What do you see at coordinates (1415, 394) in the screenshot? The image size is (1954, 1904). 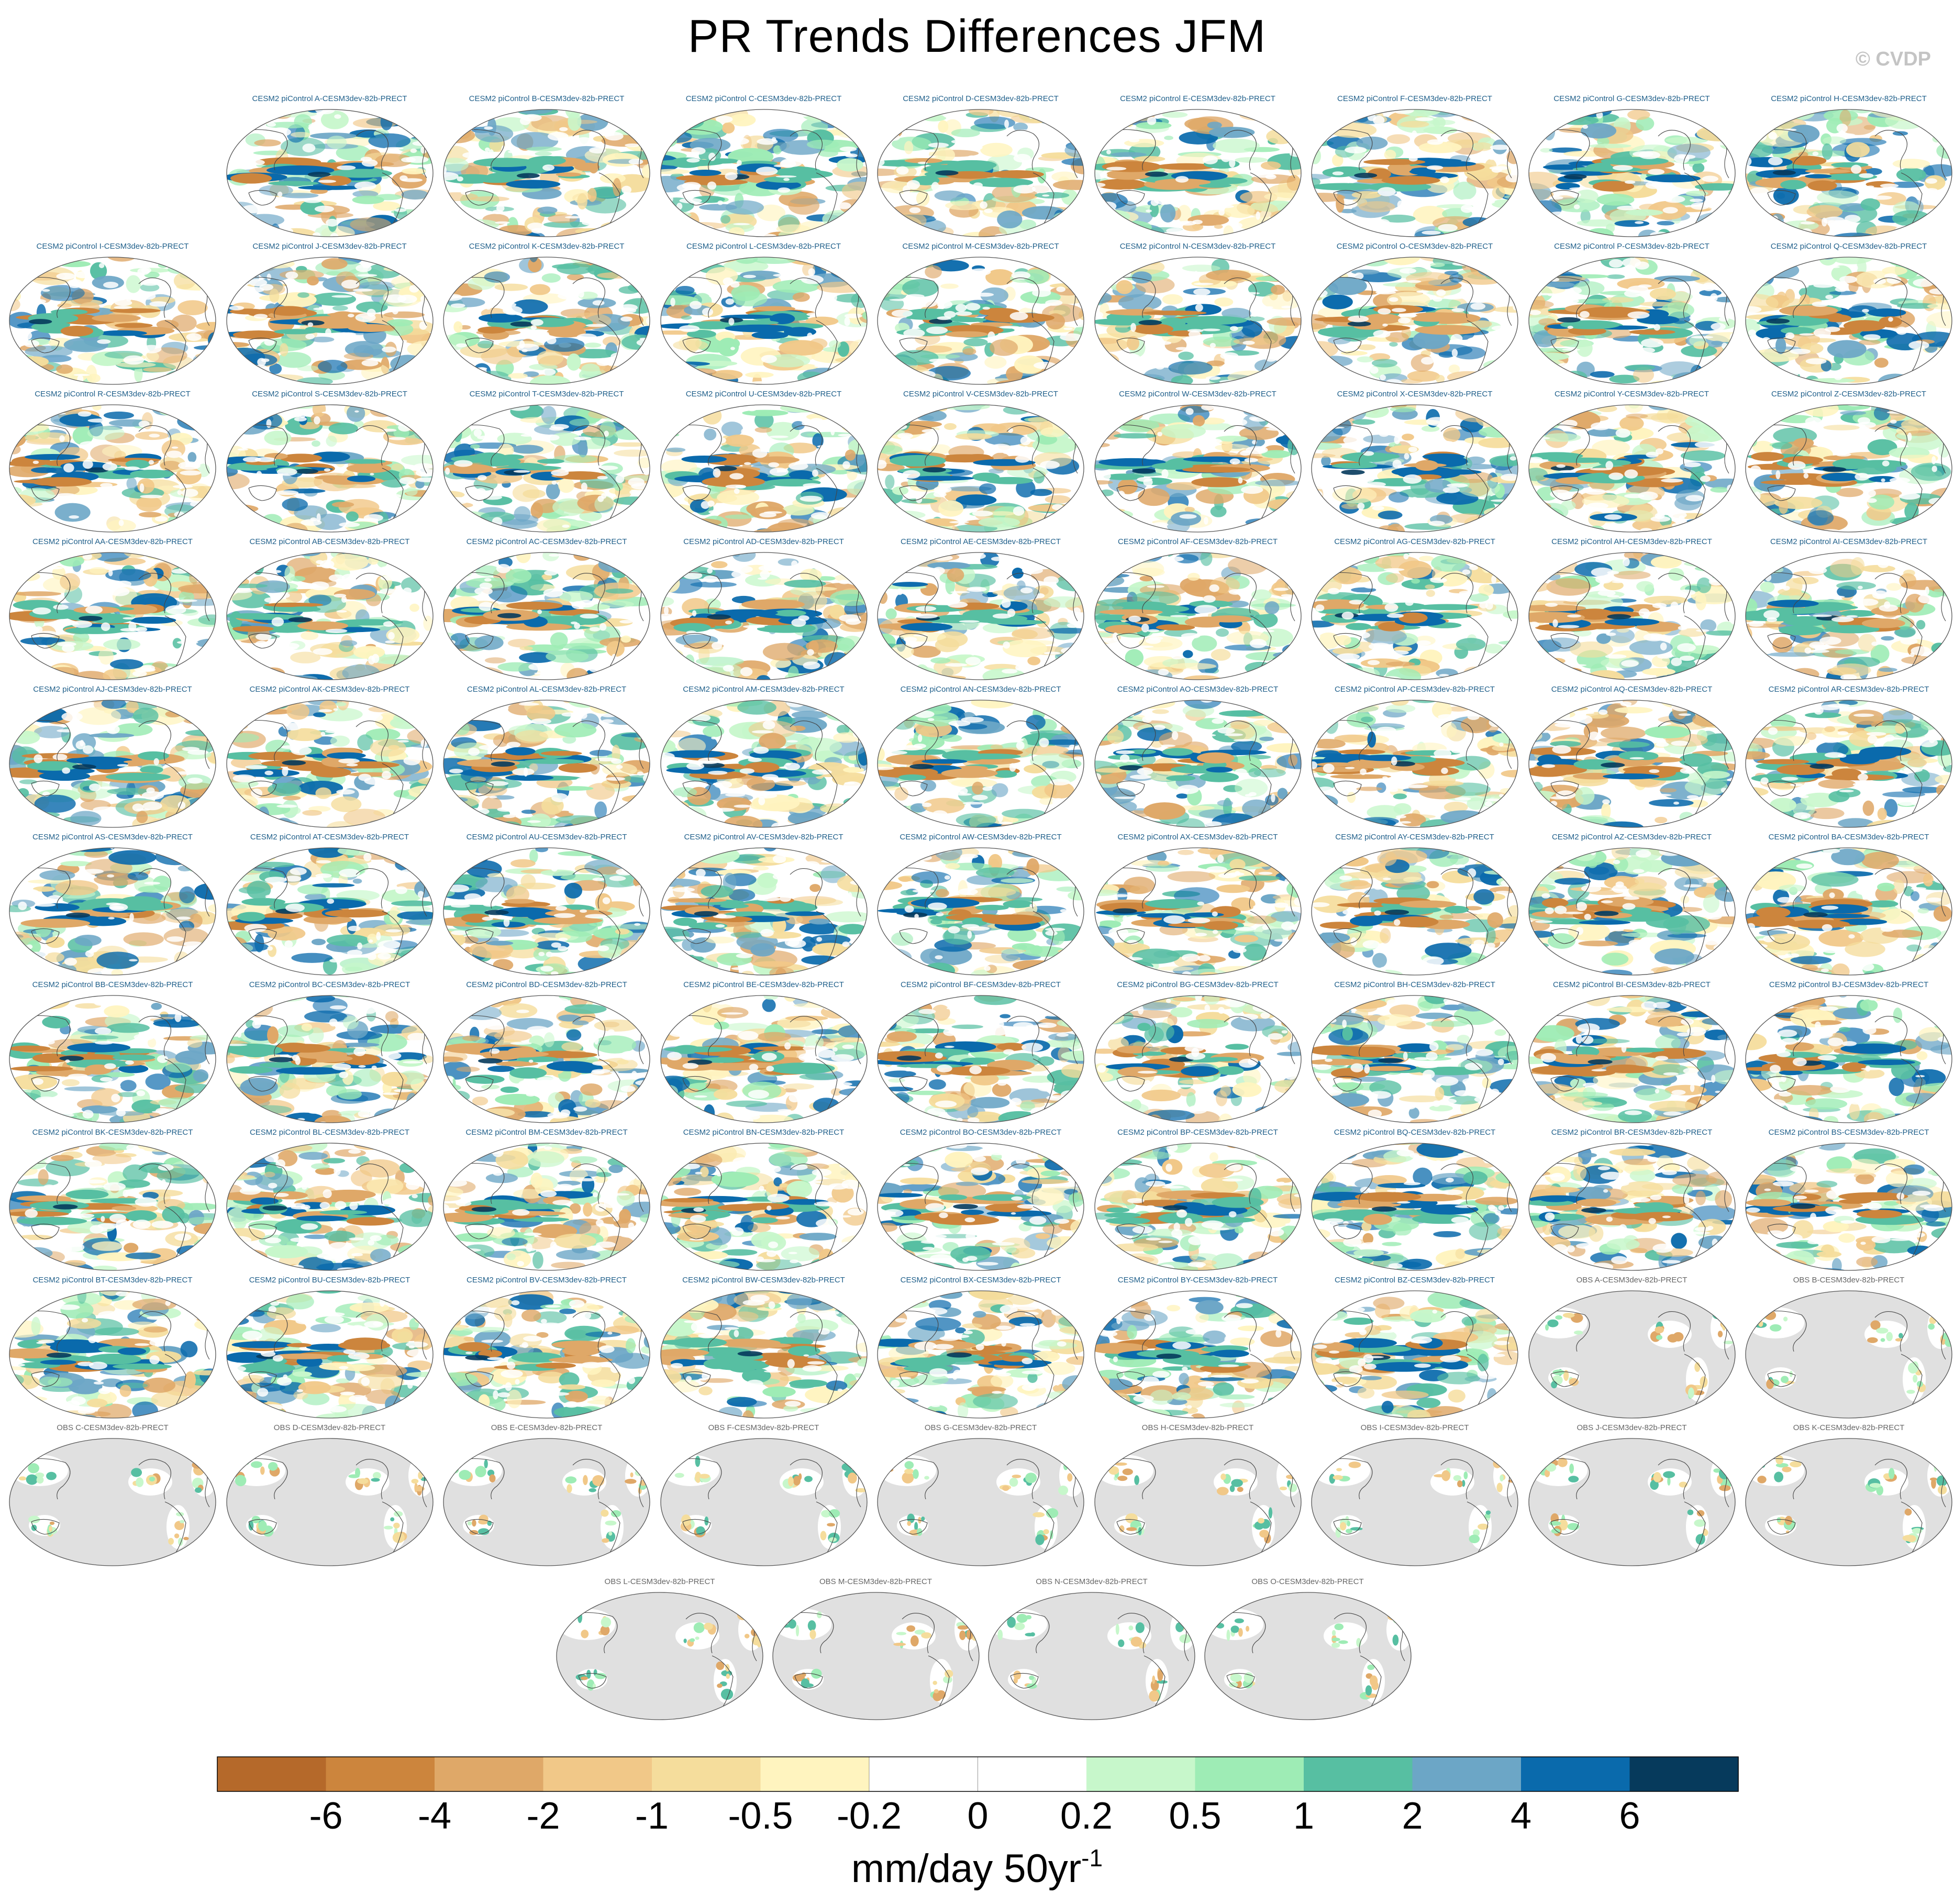 I see `map-panel-title: CESM2 piControl X-CESM3dev-82b-PRECT` at bounding box center [1415, 394].